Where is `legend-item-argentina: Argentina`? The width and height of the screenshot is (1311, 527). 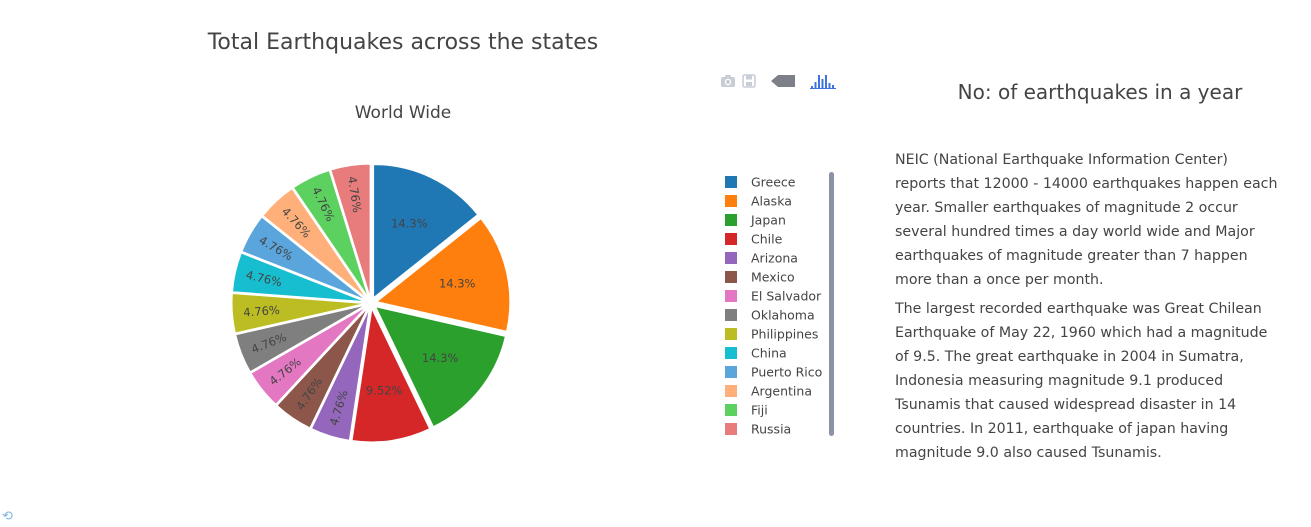
legend-item-argentina: Argentina is located at coordinates (768, 391).